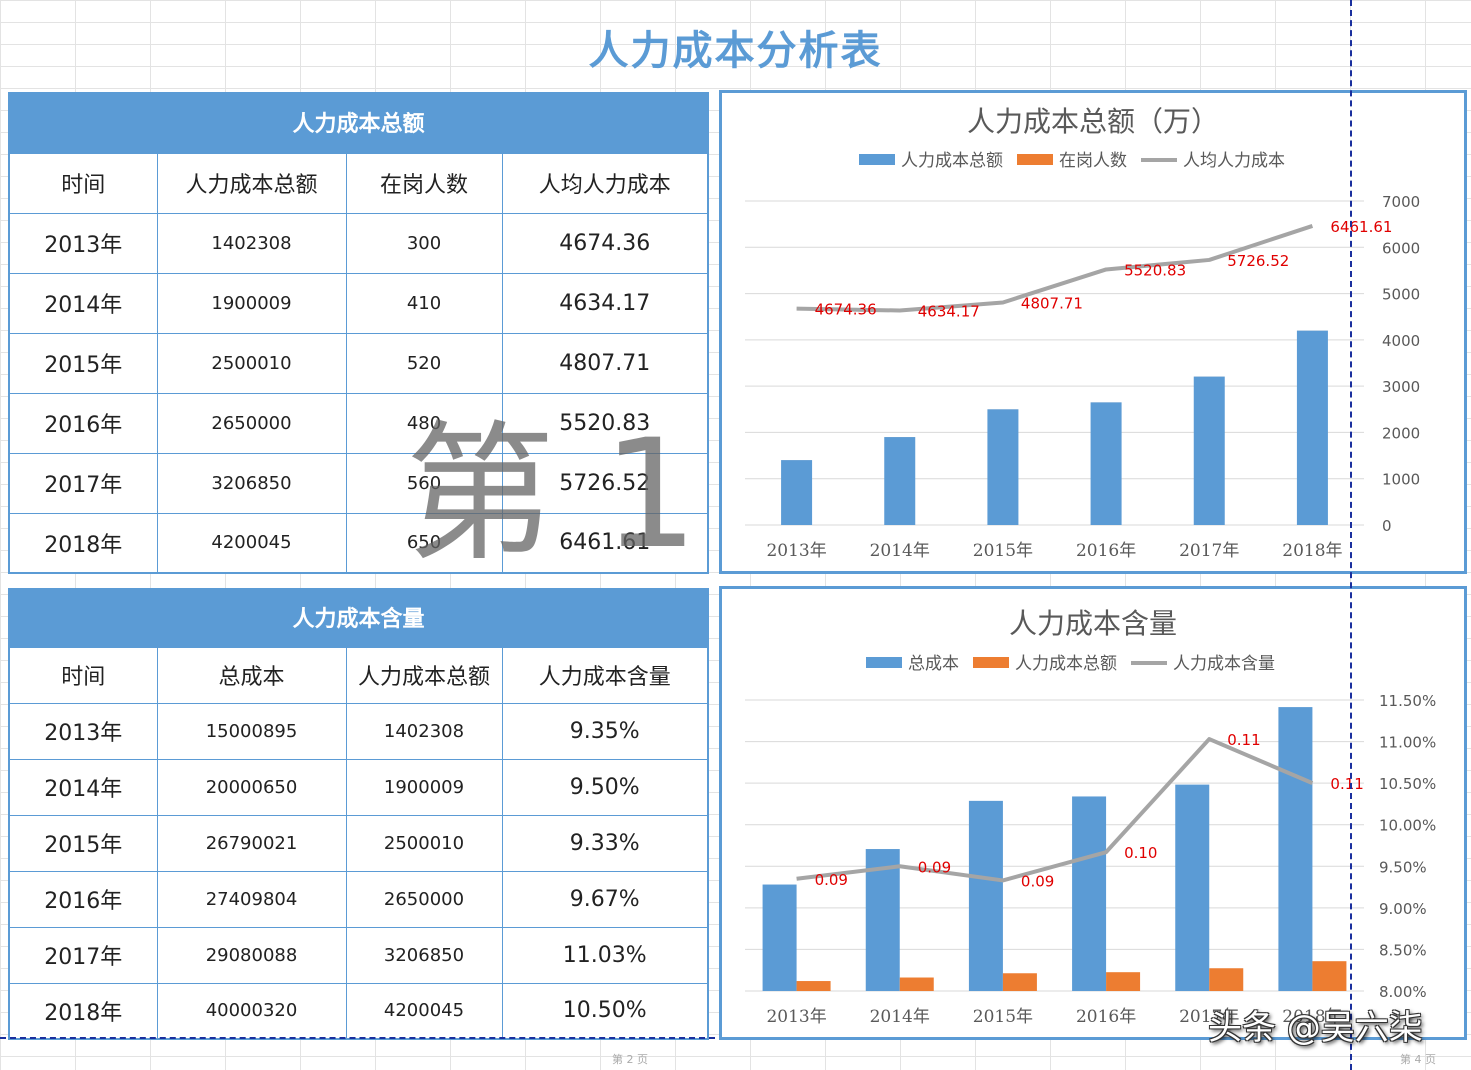 The height and width of the screenshot is (1070, 1471). What do you see at coordinates (251, 543) in the screenshot?
I see `total-cost-cell: 4200045` at bounding box center [251, 543].